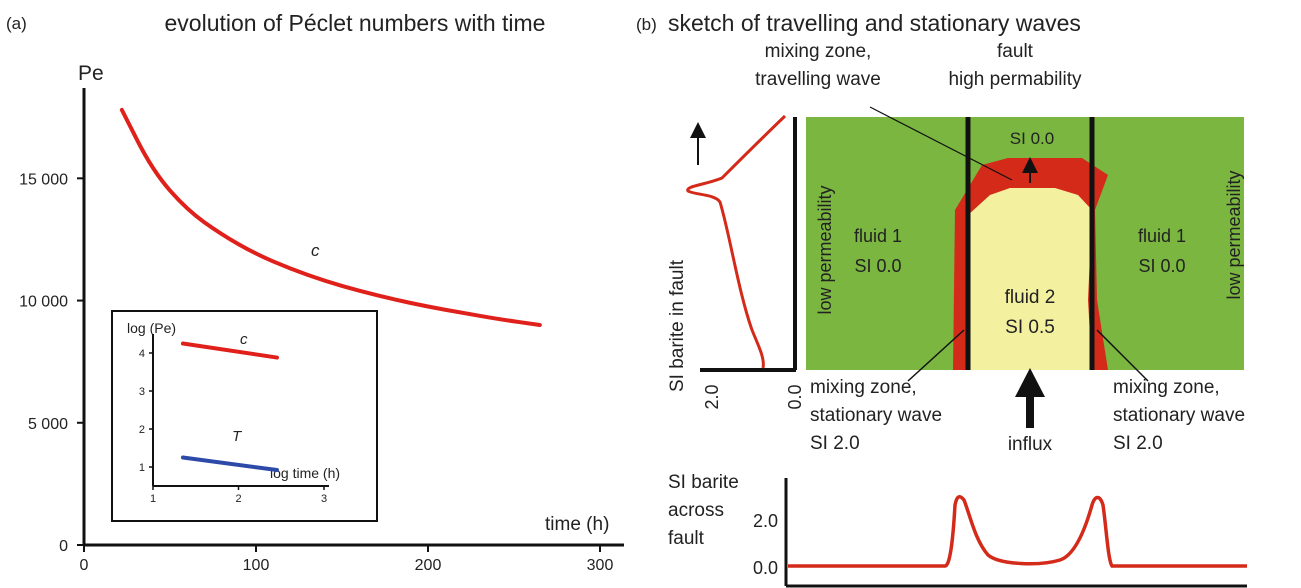 The height and width of the screenshot is (588, 1301). What do you see at coordinates (1029, 279) in the screenshot?
I see `fluid-2-region` at bounding box center [1029, 279].